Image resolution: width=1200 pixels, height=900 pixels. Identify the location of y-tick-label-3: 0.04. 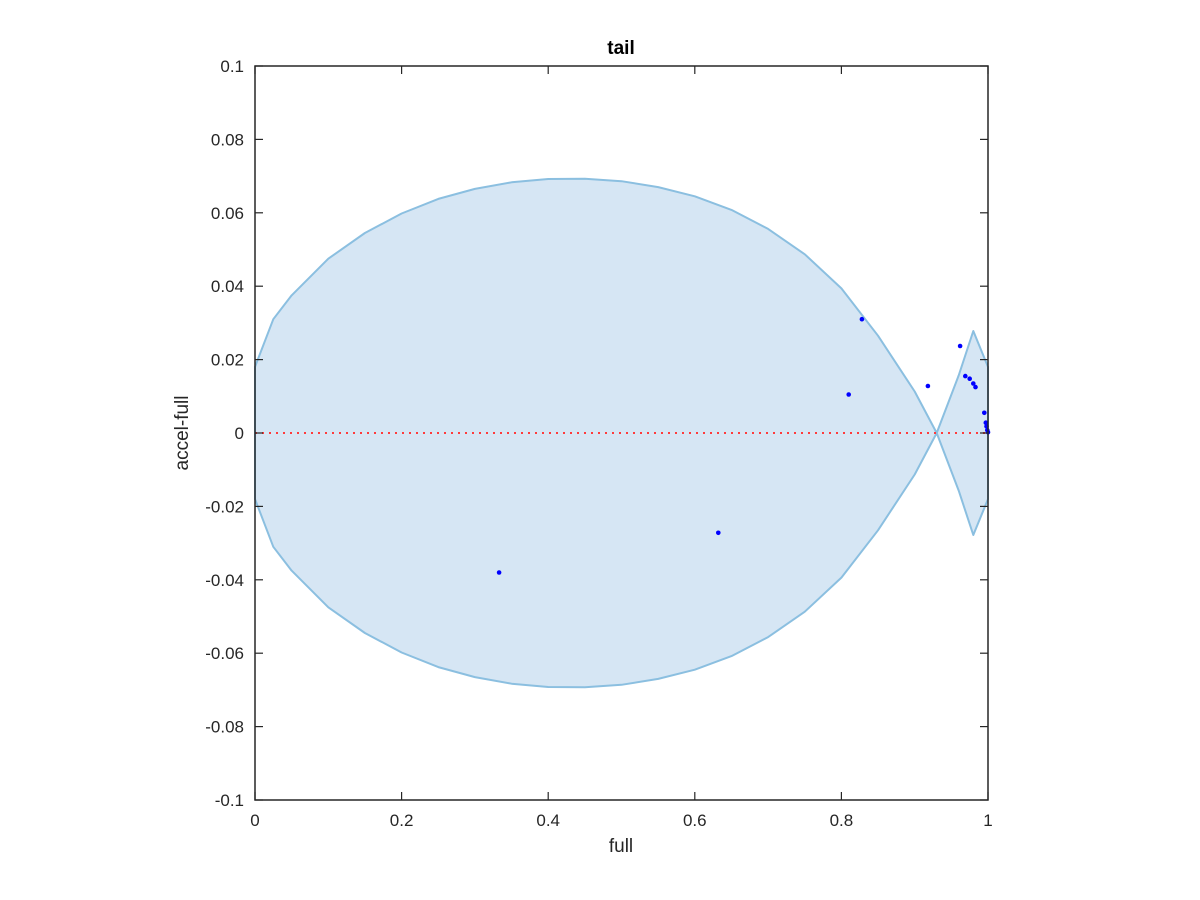
(227, 286).